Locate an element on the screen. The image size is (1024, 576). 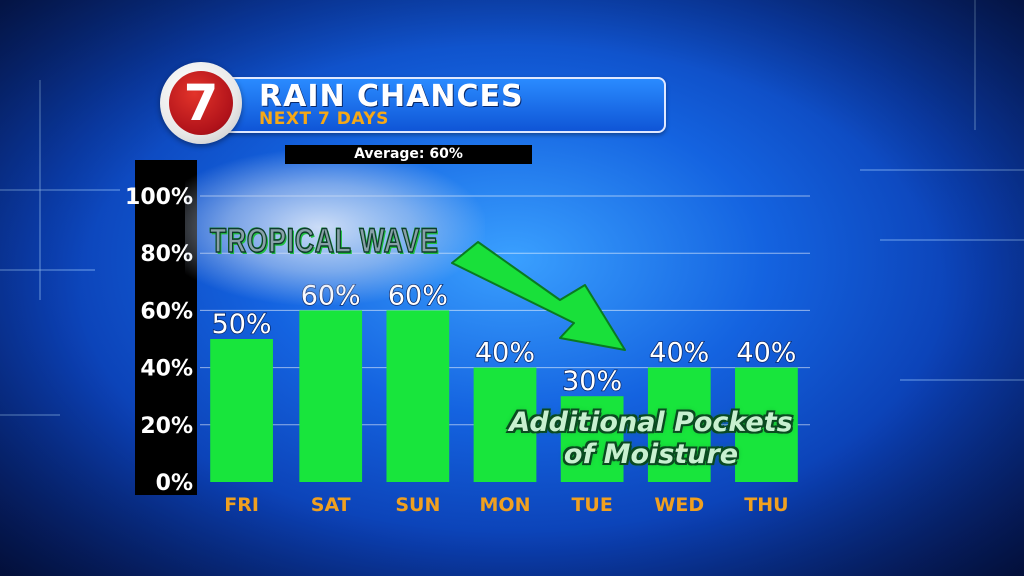
title-bar: RAIN CHANCES NEXT 7 DAYS is located at coordinates (433, 105).